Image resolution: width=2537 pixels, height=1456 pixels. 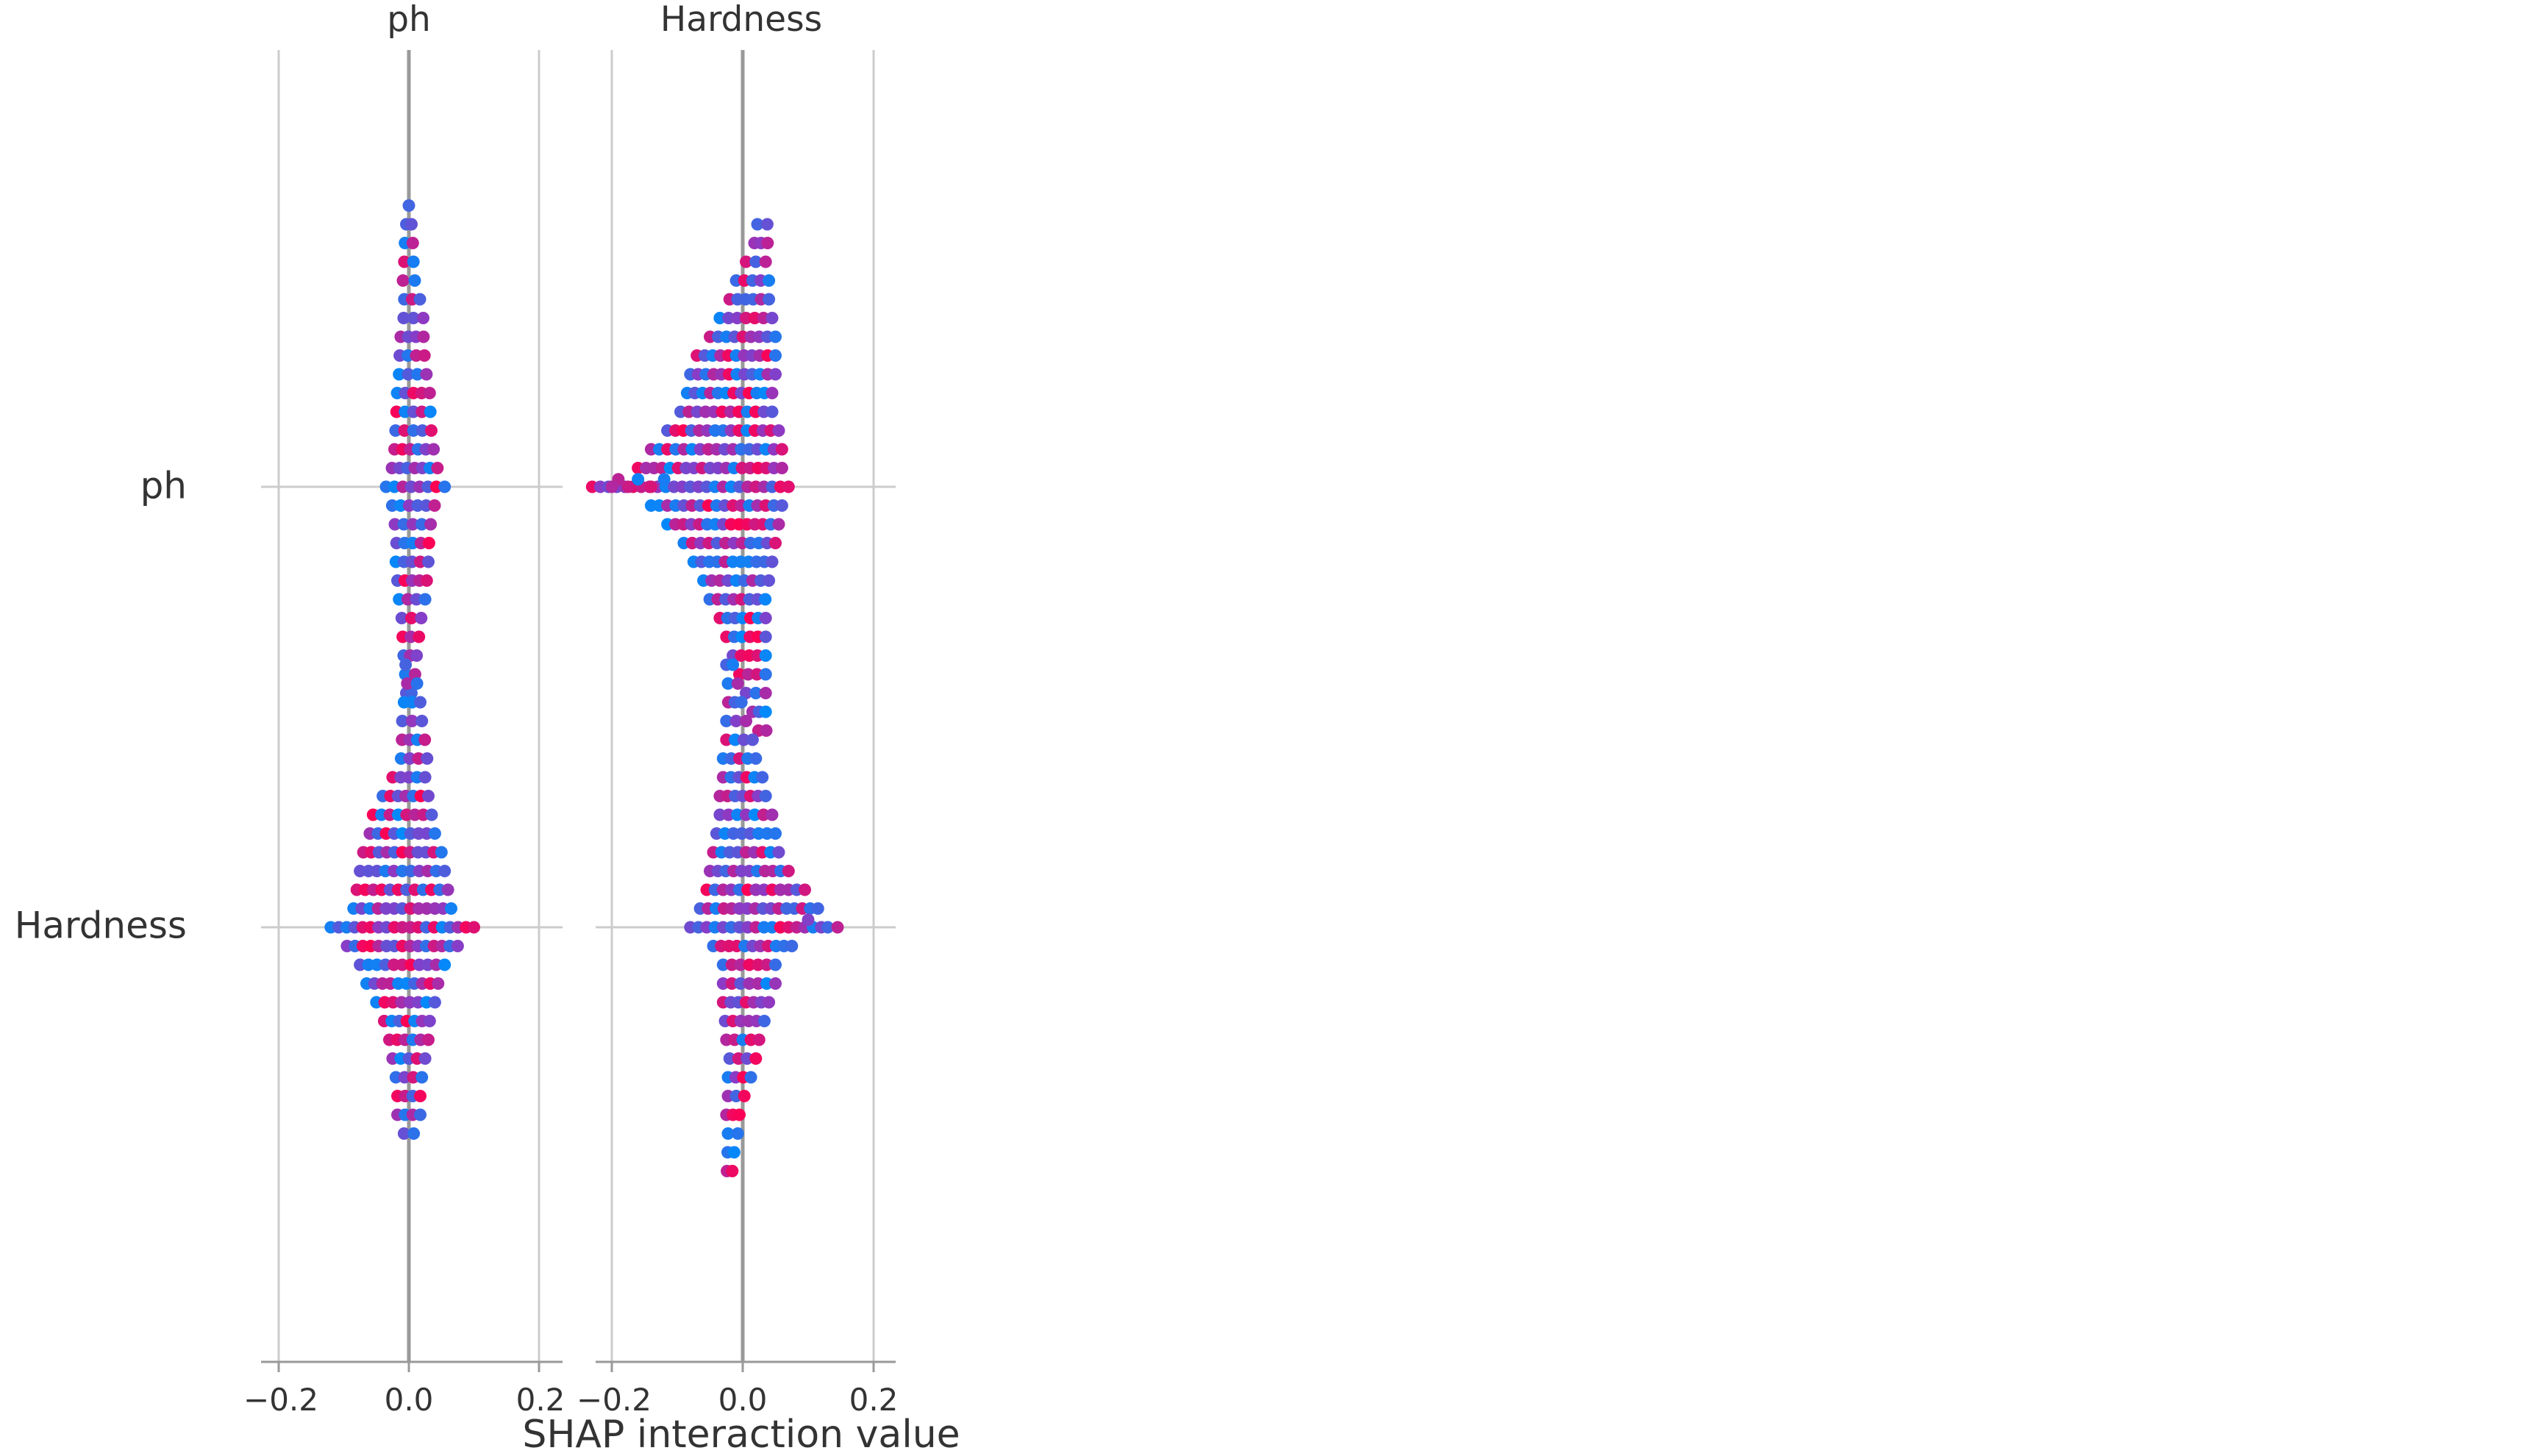 I want to click on x-tick-label-left-pos: 0.2, so click(x=540, y=1400).